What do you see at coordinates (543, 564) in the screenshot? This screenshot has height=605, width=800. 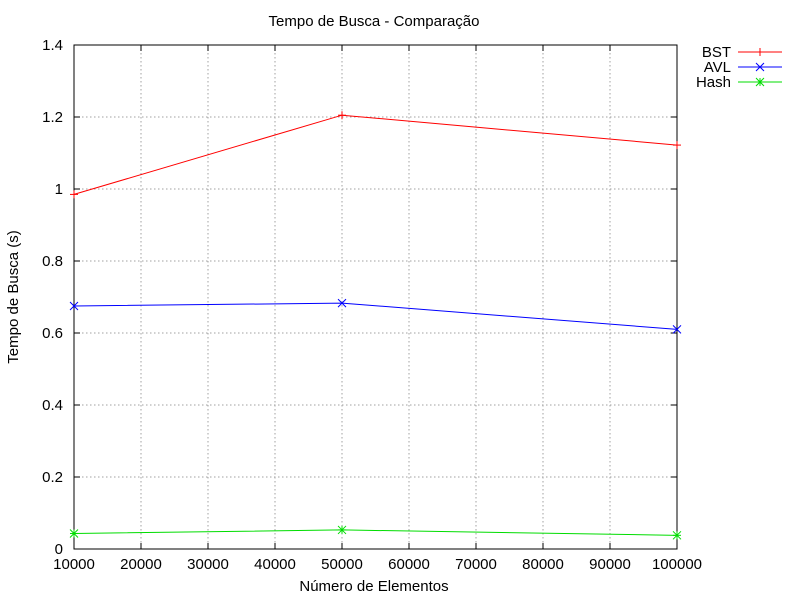 I see `x-tick-label: 80000` at bounding box center [543, 564].